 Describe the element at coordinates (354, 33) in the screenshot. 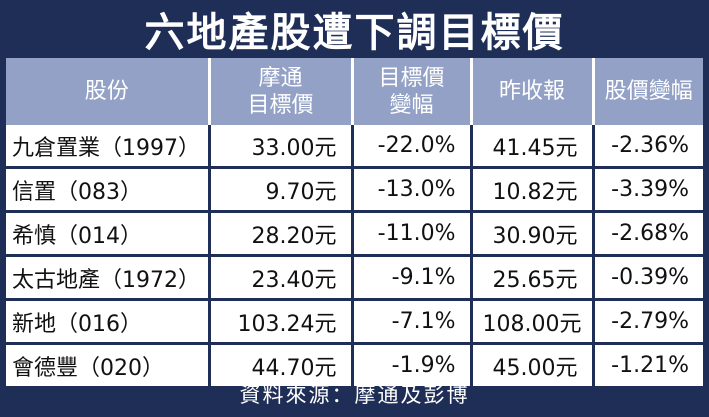

I see `table-title: 六地產股遭下調目標價` at that location.